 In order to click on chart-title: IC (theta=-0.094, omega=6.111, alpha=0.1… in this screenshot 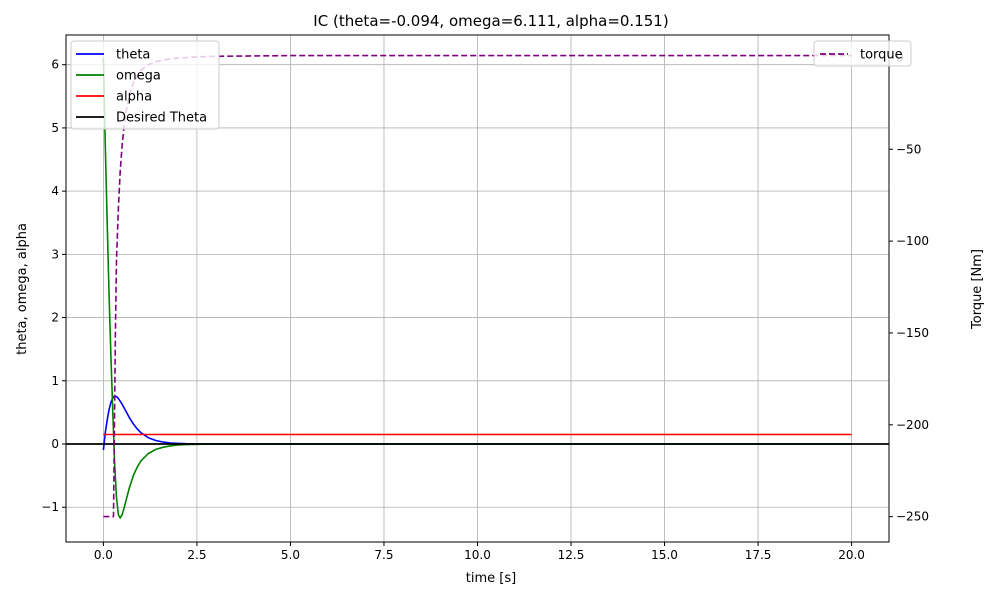, I will do `click(490, 21)`.